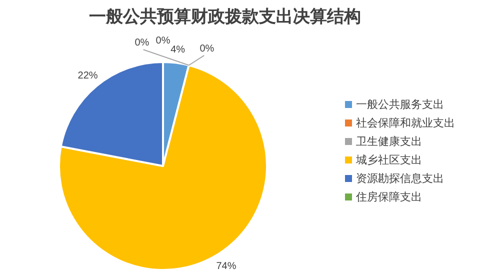 This screenshot has width=477, height=274. Describe the element at coordinates (226, 266) in the screenshot. I see `data-label: 74%` at that location.